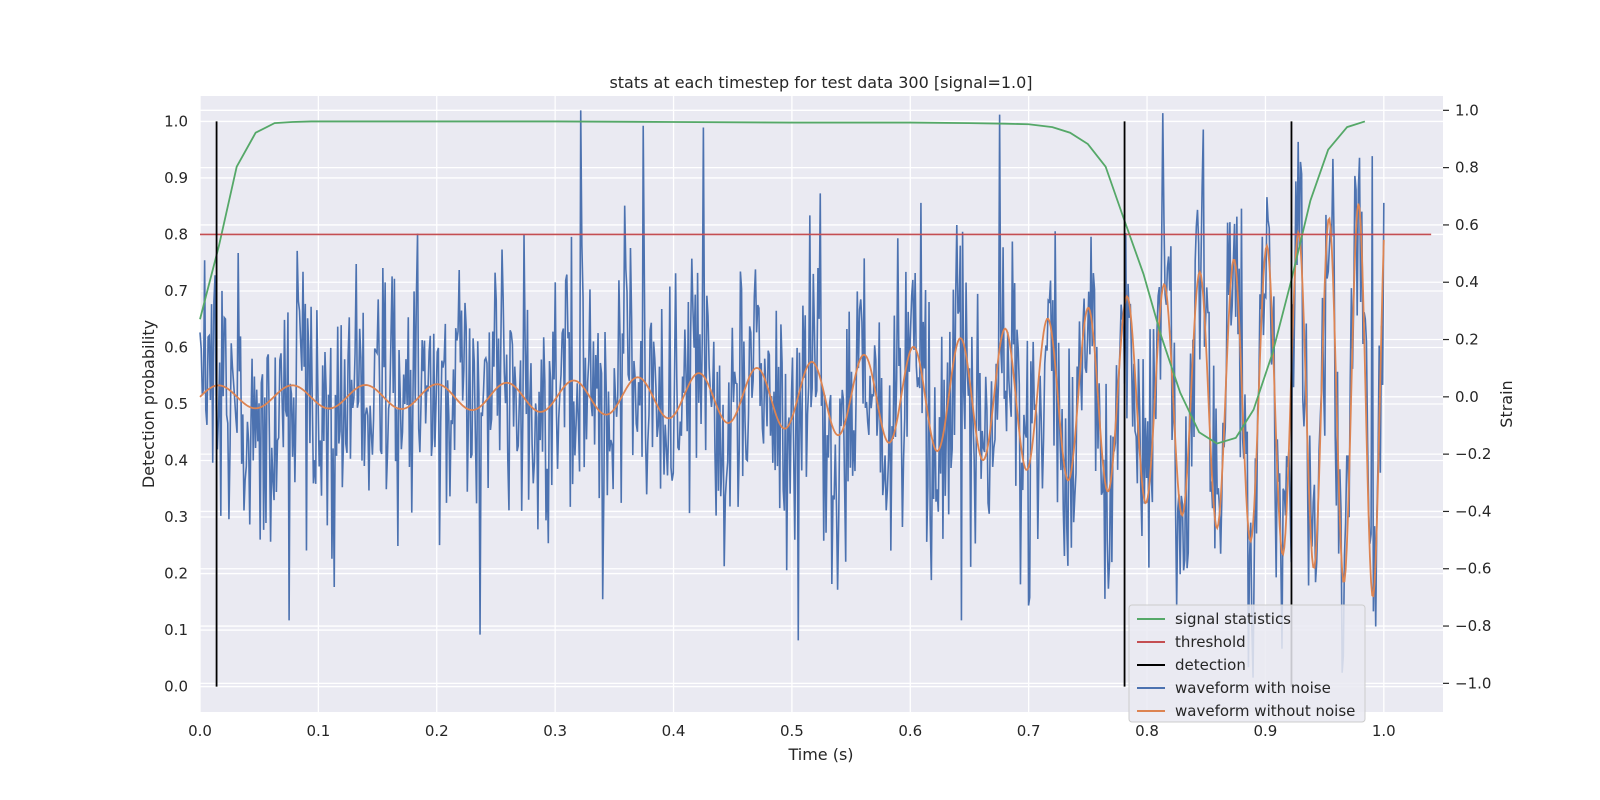 The height and width of the screenshot is (800, 1600). Describe the element at coordinates (176, 630) in the screenshot. I see `y-tick-label-1: 0.1` at that location.